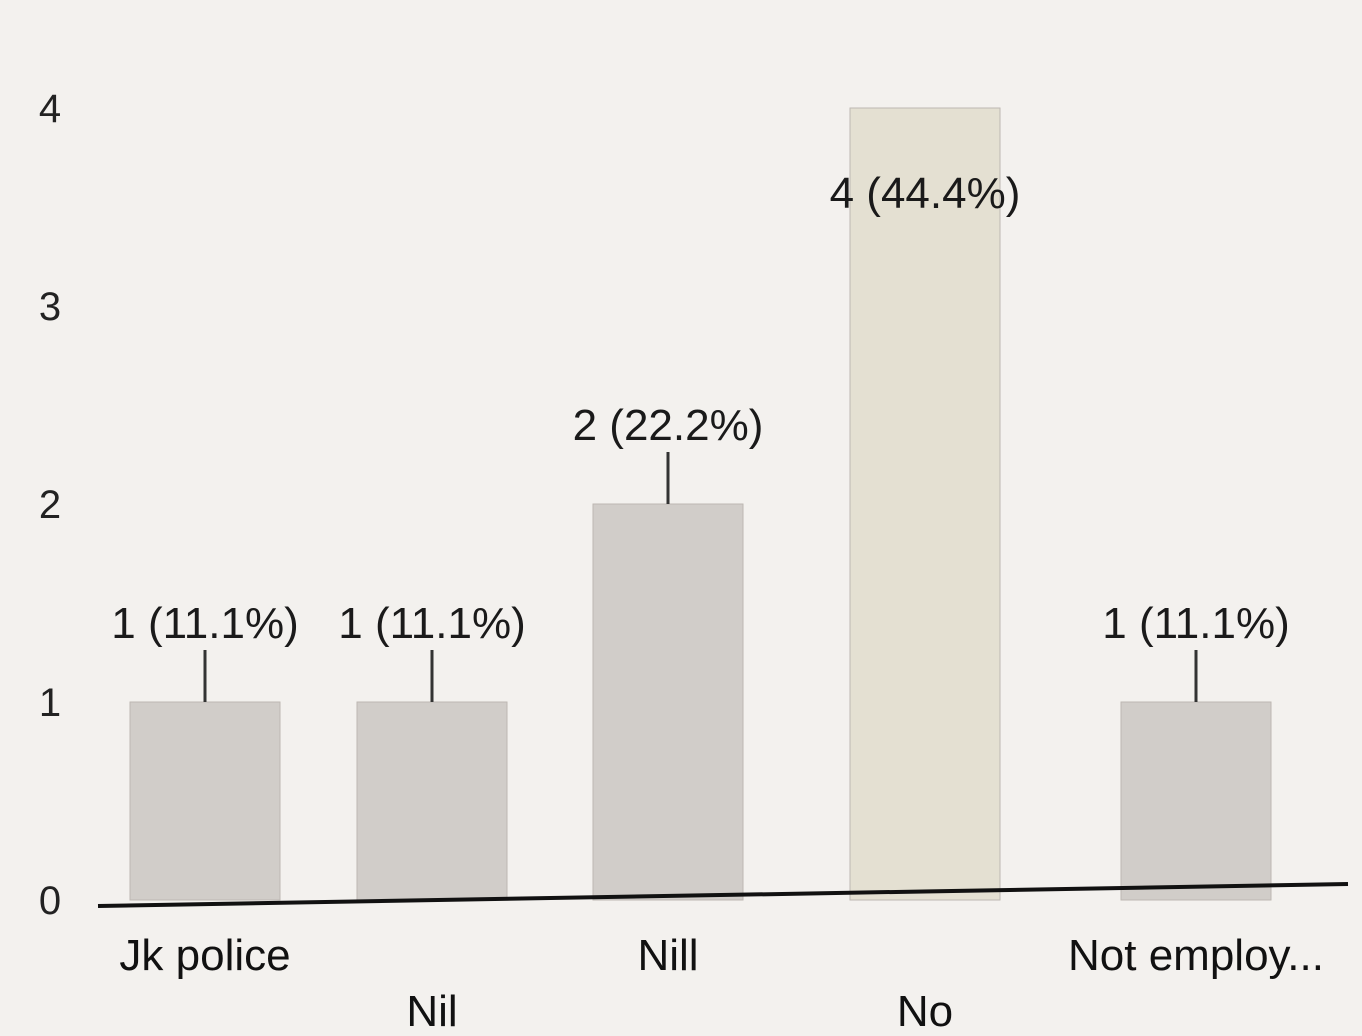 The height and width of the screenshot is (1036, 1362). Describe the element at coordinates (50, 703) in the screenshot. I see `y-tick-label: 1` at that location.